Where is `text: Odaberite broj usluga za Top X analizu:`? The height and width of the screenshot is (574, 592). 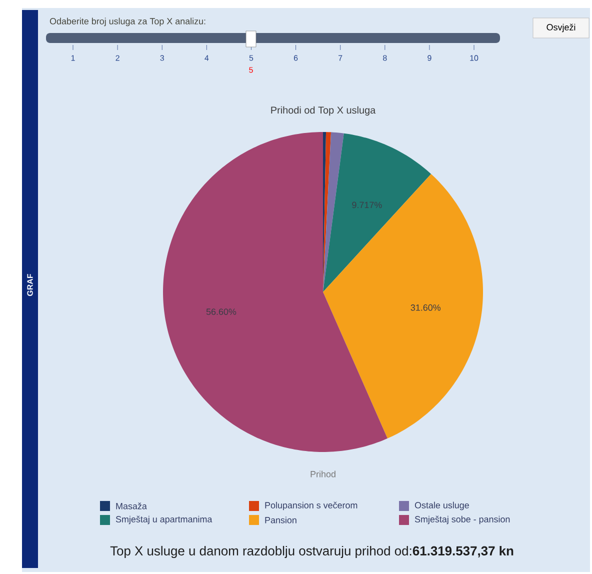 text: Odaberite broj usluga za Top X analizu: is located at coordinates (128, 22).